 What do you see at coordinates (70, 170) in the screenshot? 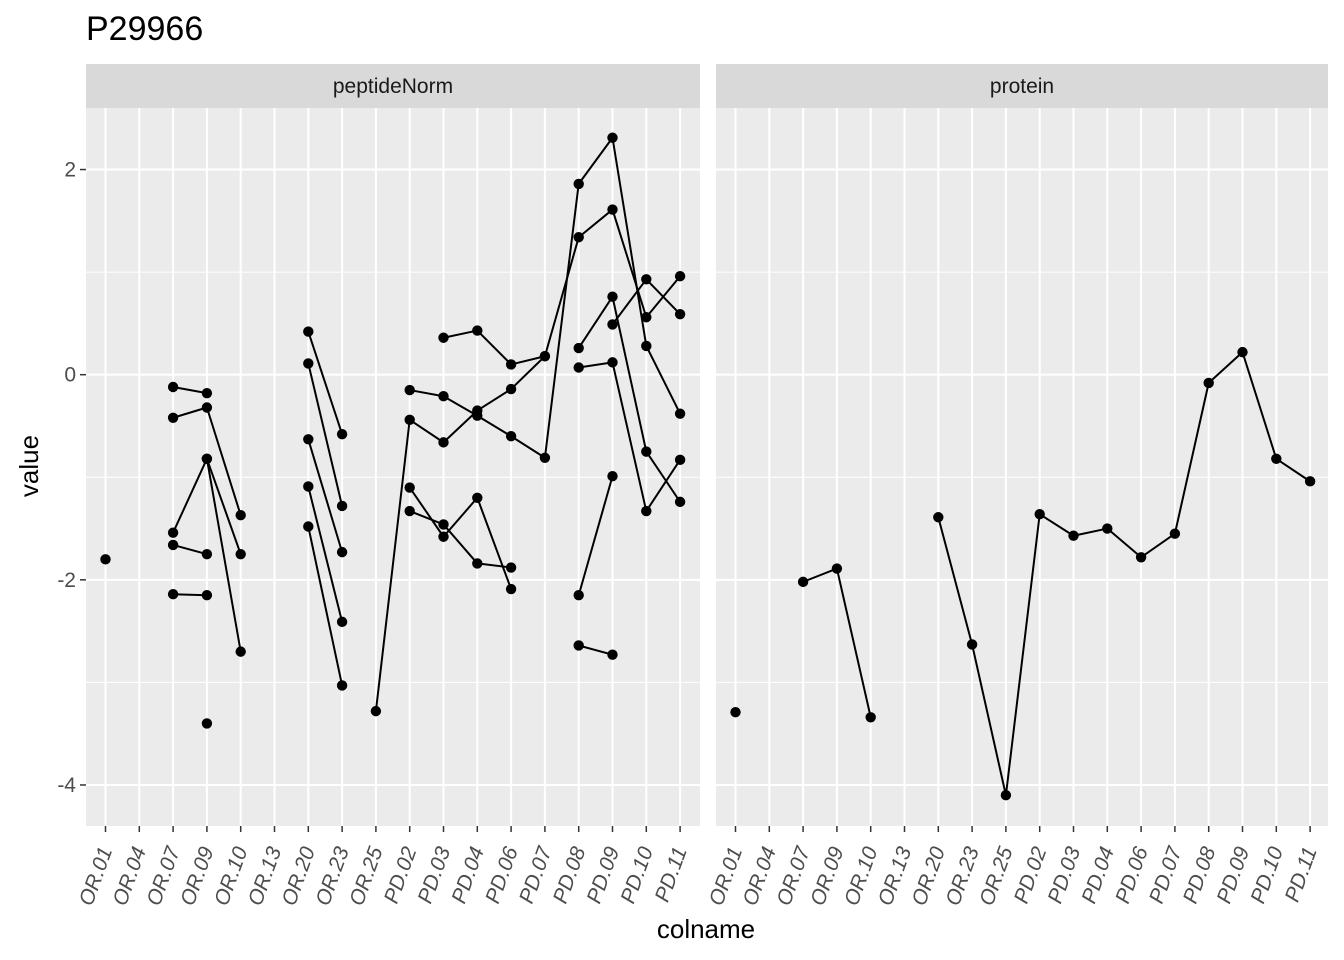
I see `y-tick-label: 2` at bounding box center [70, 170].